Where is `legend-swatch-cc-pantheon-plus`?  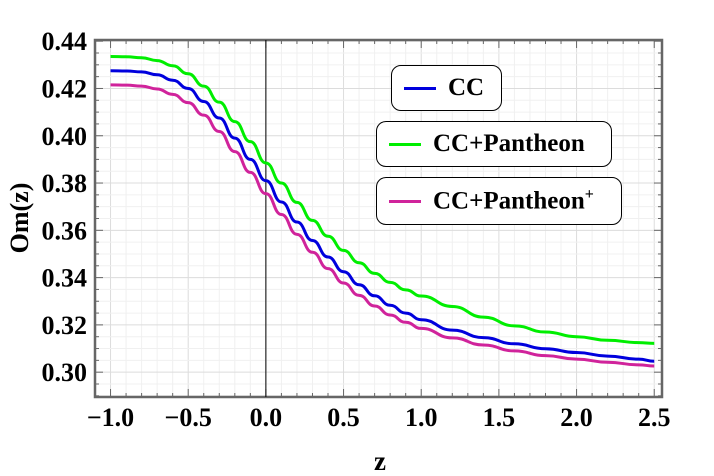
legend-swatch-cc-pantheon-plus is located at coordinates (405, 201).